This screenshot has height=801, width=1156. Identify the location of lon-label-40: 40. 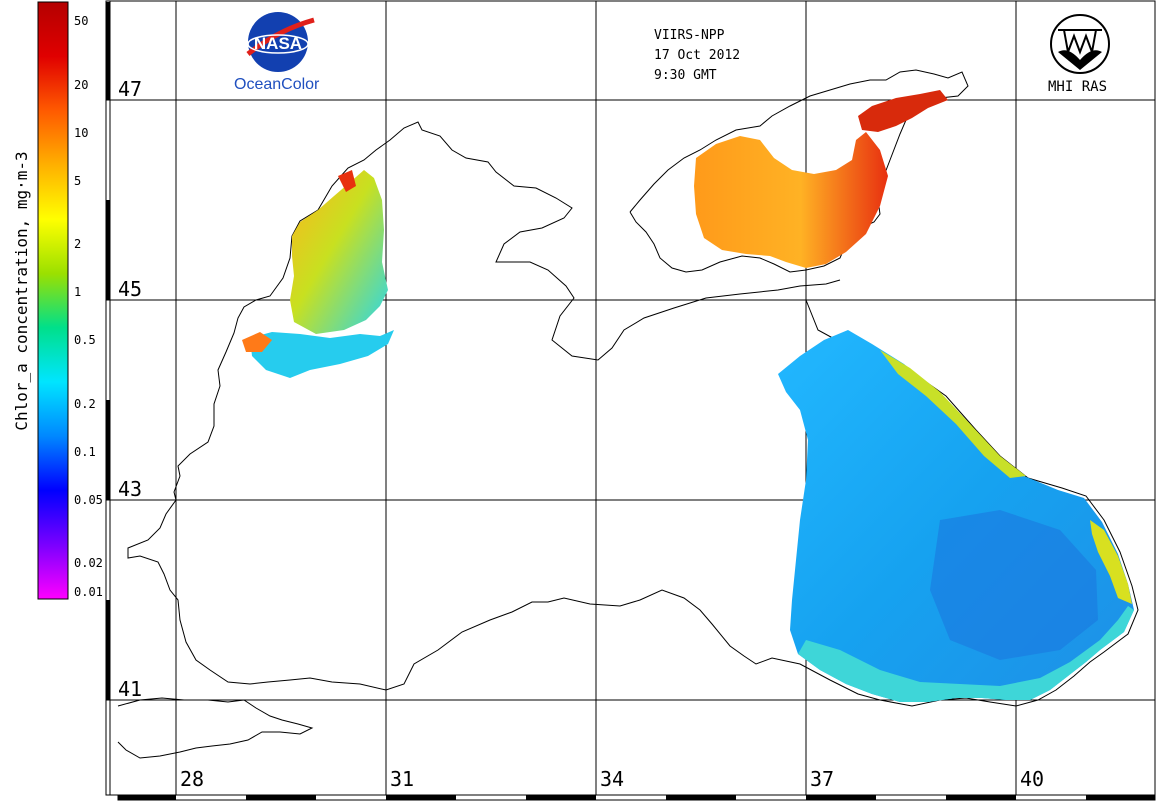
(1032, 779).